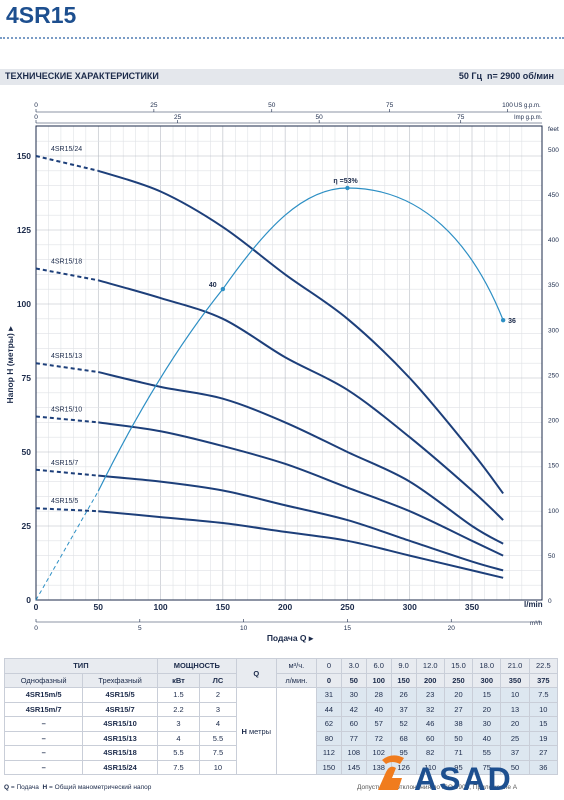 Image resolution: width=564 pixels, height=800 pixels. Describe the element at coordinates (66, 261) in the screenshot. I see `curve-label: 4SR15/18` at that location.